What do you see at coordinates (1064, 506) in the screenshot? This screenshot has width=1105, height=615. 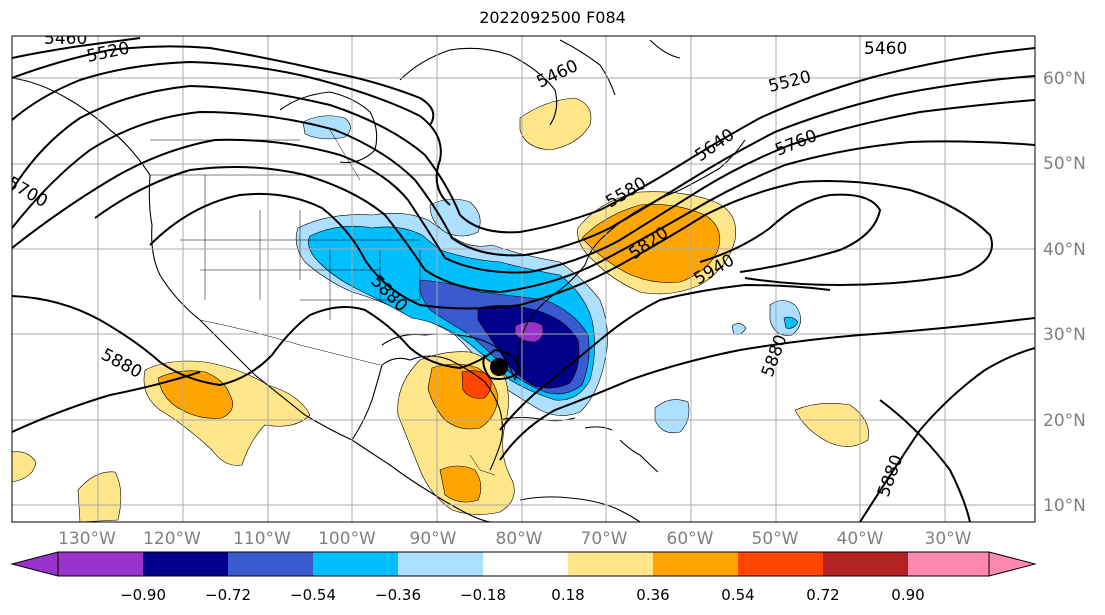 I see `lat-label: 10°N` at bounding box center [1064, 506].